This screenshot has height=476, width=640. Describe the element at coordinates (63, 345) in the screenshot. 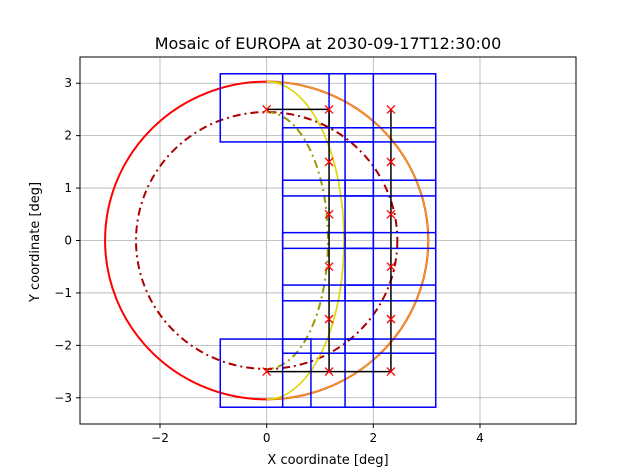

I see `y-tick-label: −2` at that location.